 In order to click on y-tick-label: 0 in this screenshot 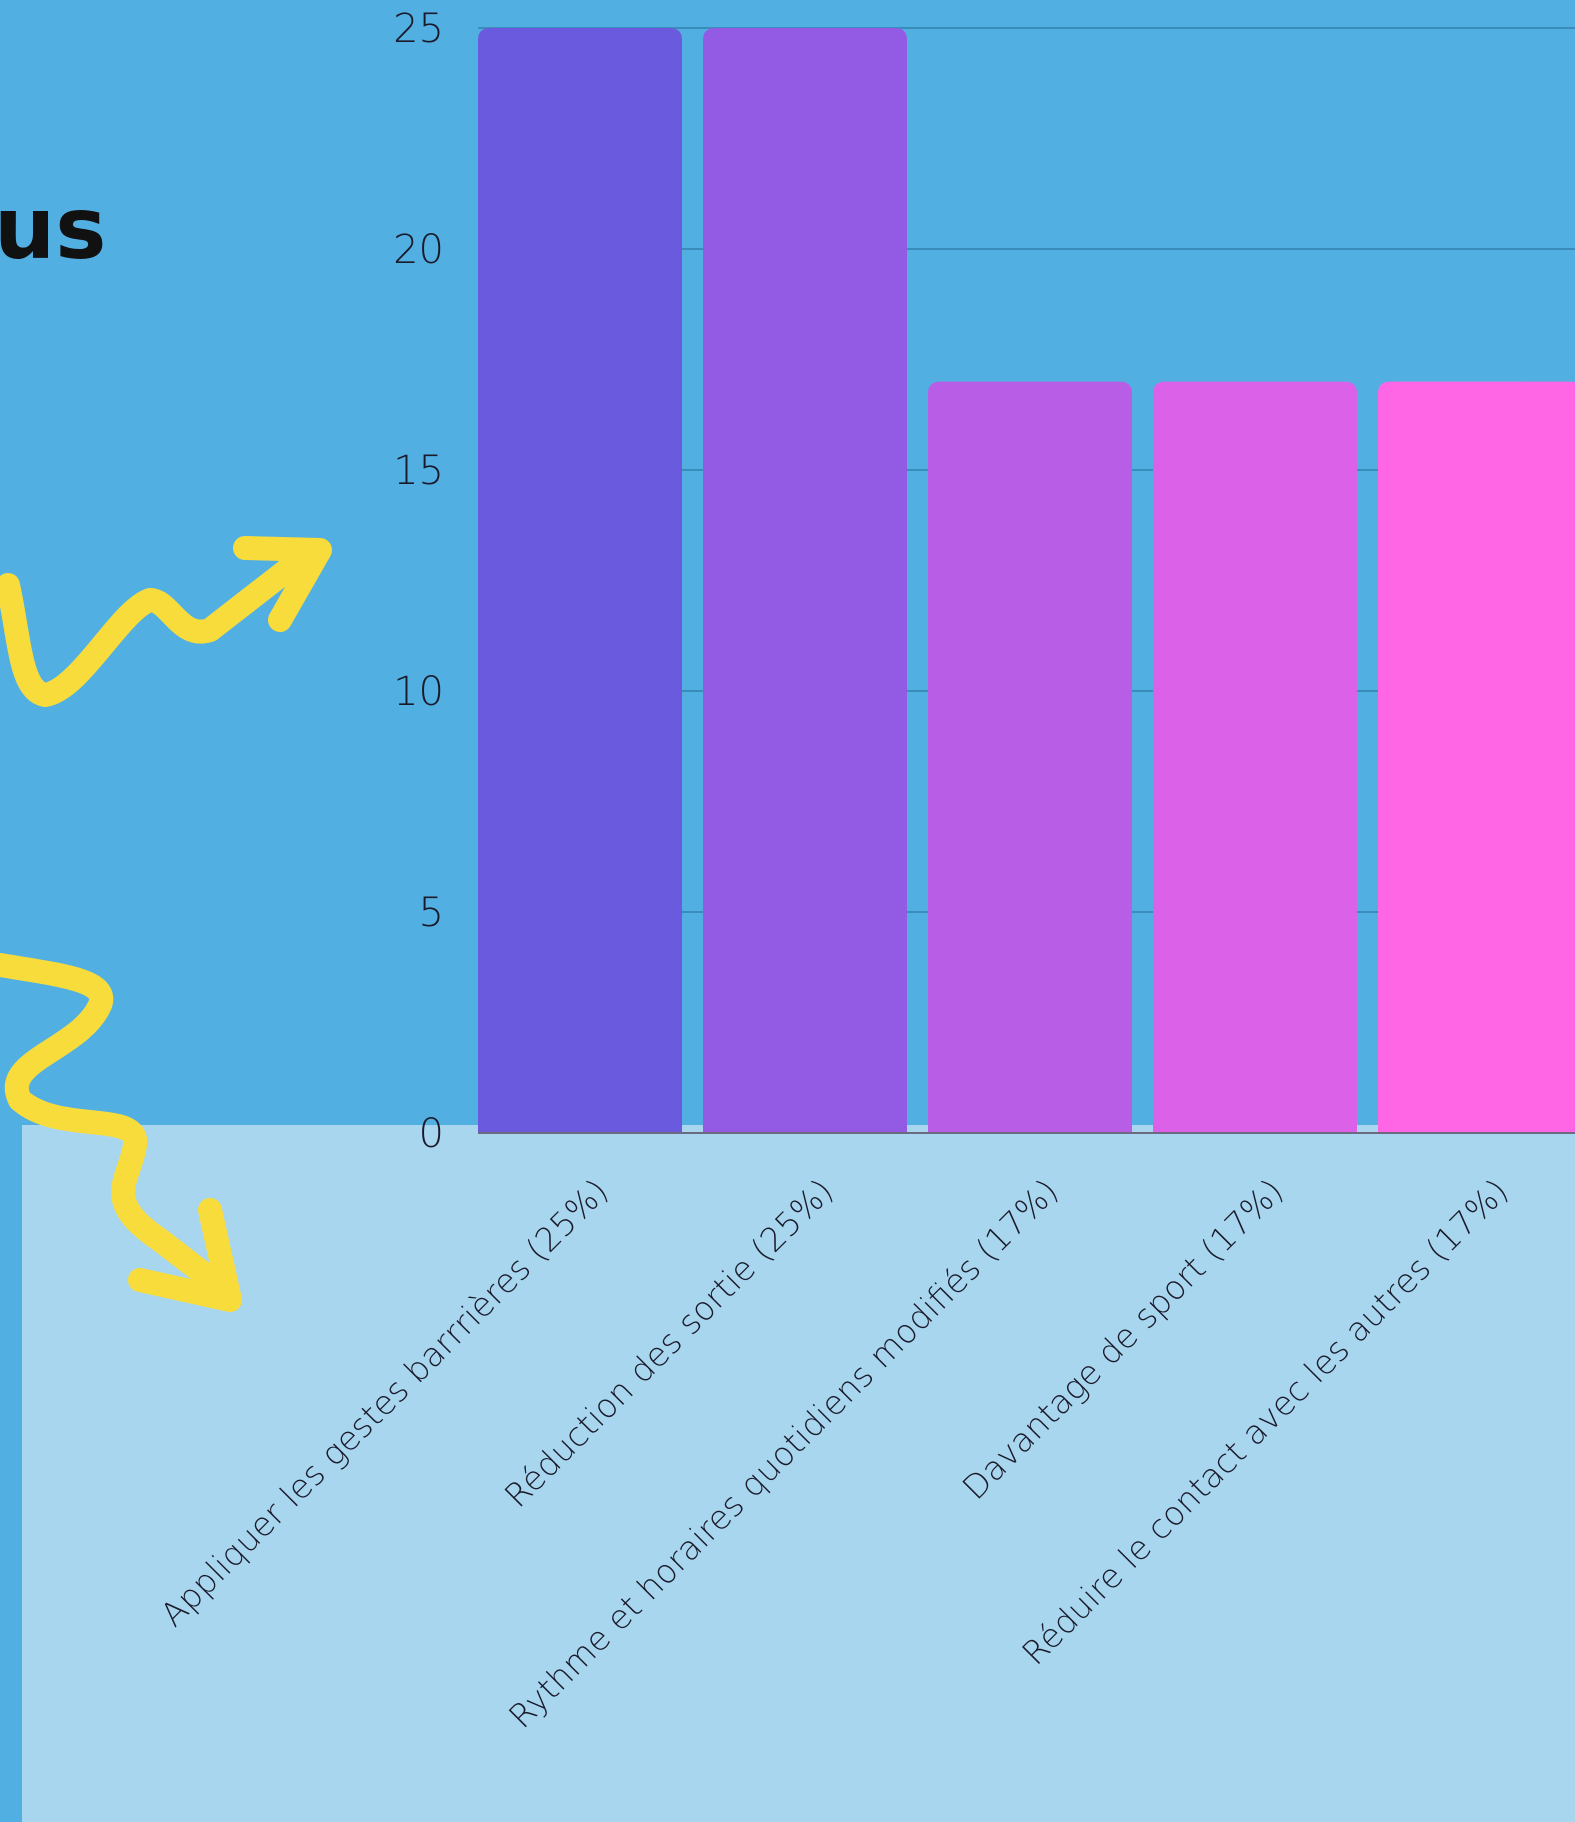, I will do `click(431, 1134)`.